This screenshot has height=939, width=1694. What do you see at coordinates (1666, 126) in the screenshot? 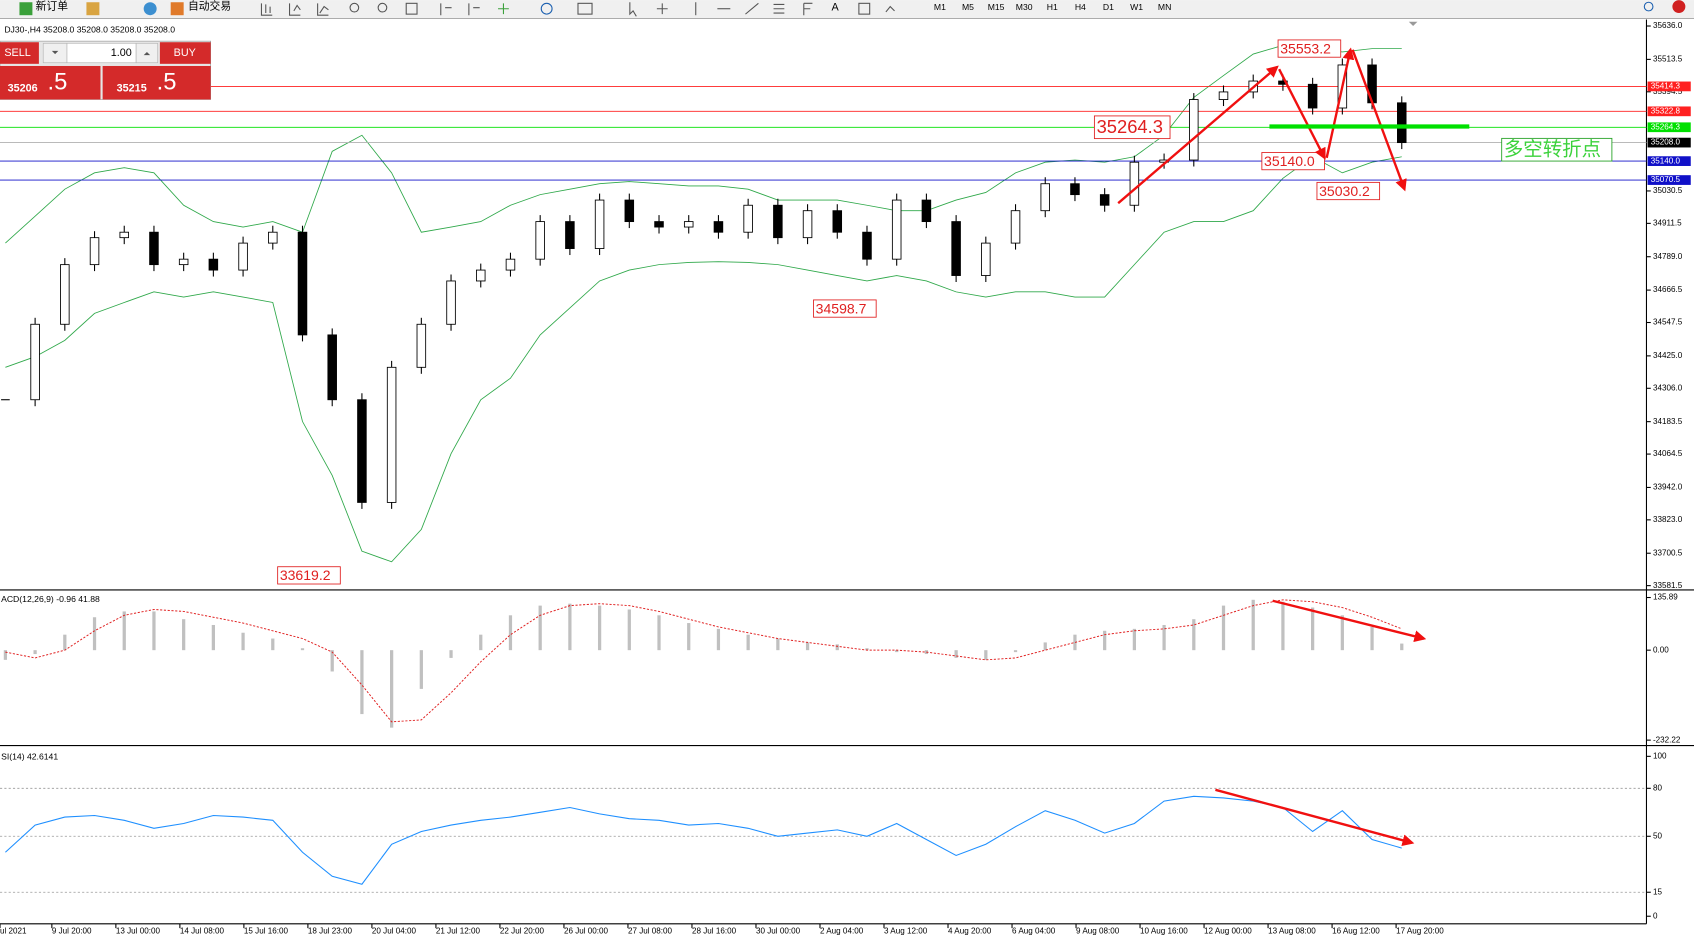
I see `price-level-label: 35264.3` at bounding box center [1666, 126].